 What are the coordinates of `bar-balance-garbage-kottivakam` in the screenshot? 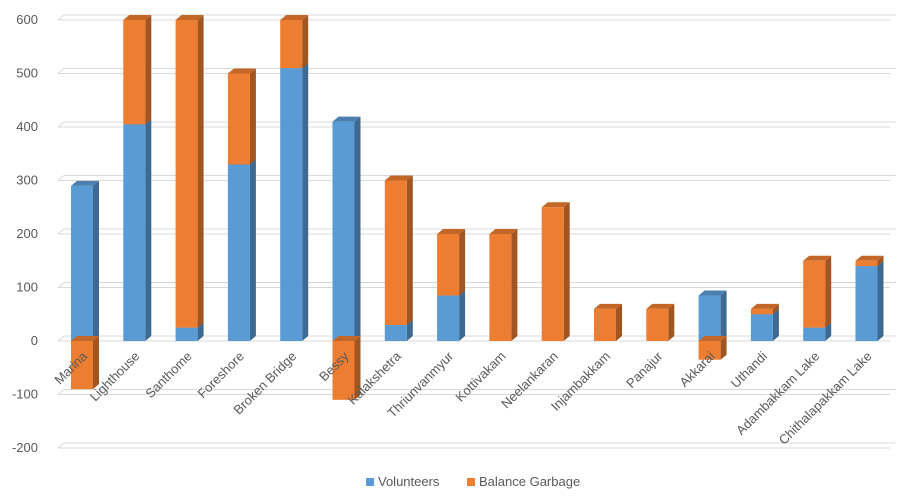 It's located at (503, 285).